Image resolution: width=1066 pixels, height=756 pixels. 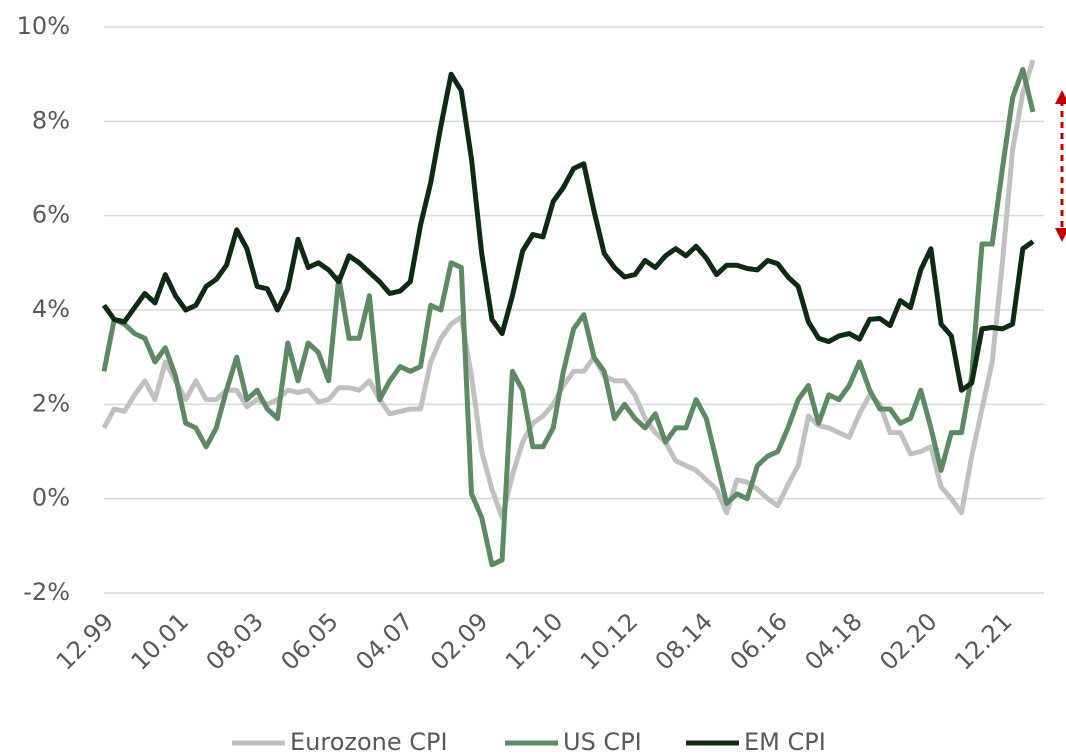 What do you see at coordinates (51, 498) in the screenshot?
I see `y-tick-label: 0%` at bounding box center [51, 498].